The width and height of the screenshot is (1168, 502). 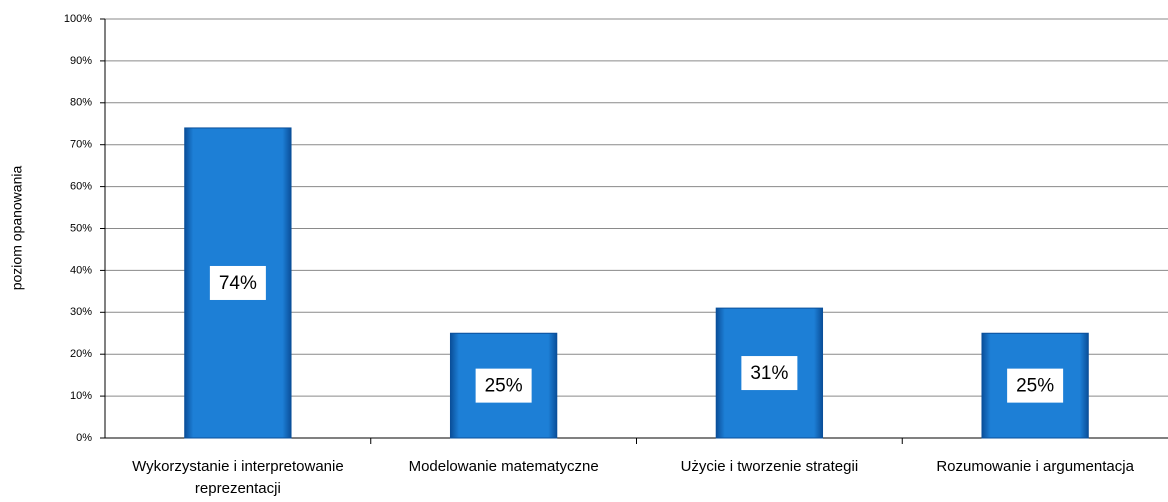 I want to click on value-label: 74%, so click(x=238, y=283).